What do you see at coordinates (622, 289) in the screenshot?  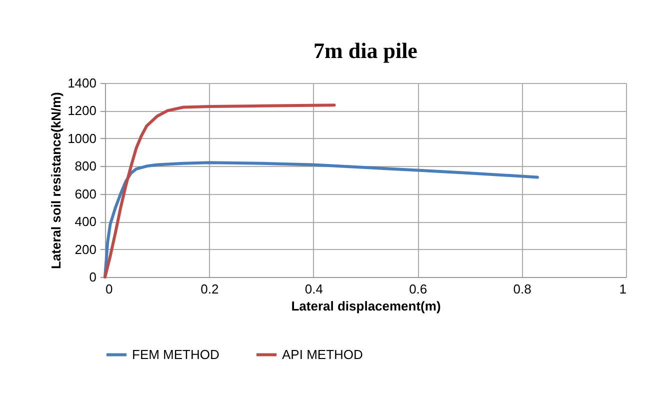 I see `x-tick-label: 1` at bounding box center [622, 289].